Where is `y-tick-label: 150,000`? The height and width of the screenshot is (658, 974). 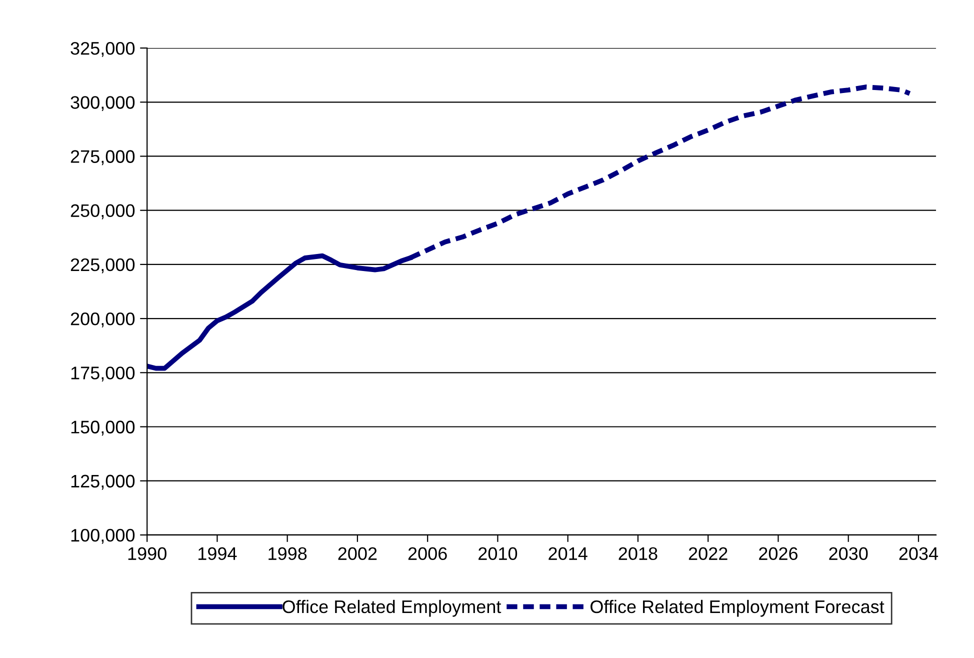 y-tick-label: 150,000 is located at coordinates (103, 428).